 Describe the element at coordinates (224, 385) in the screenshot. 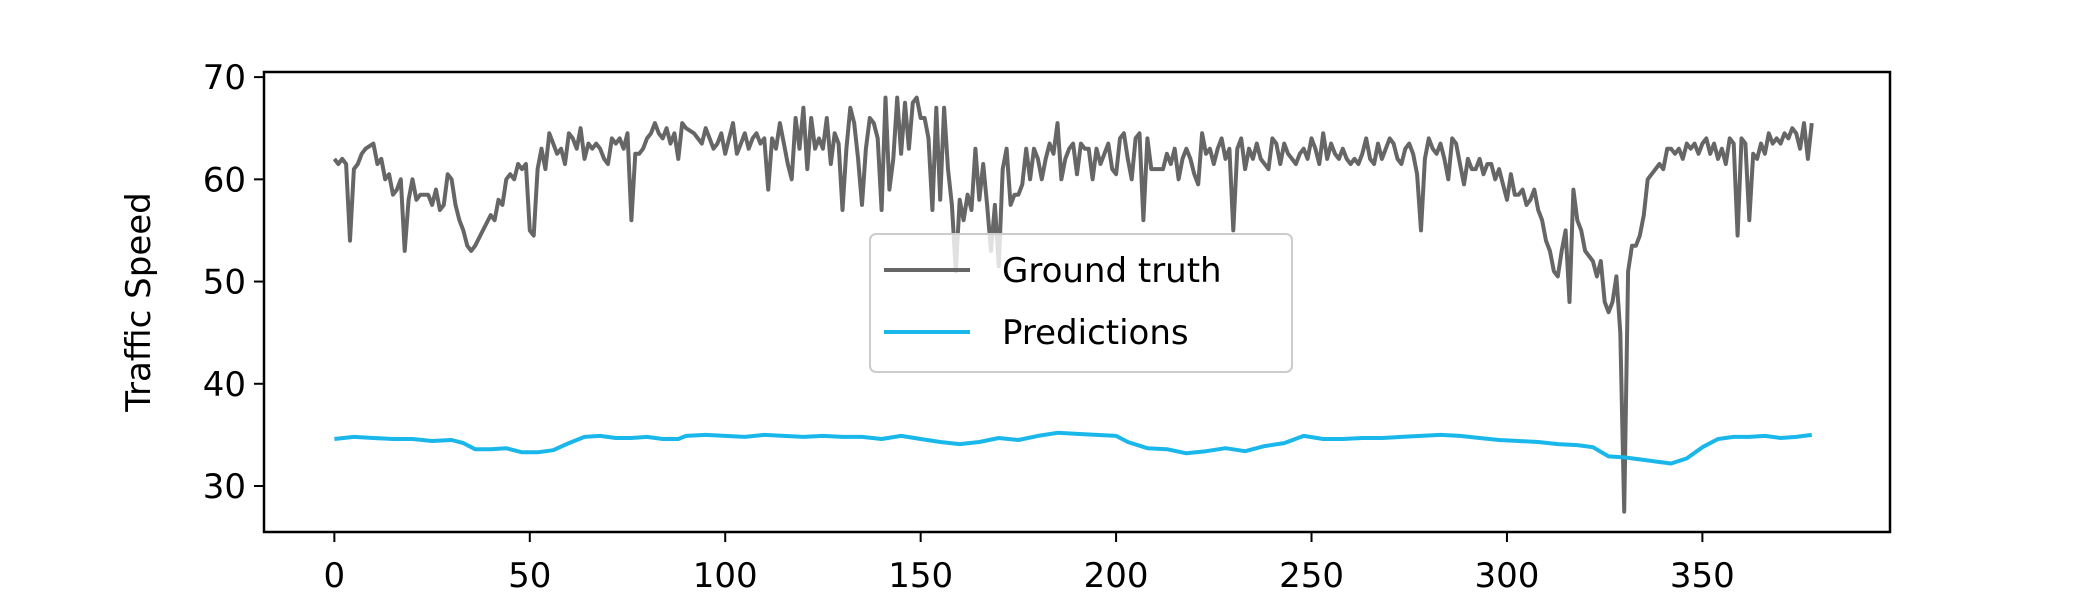

I see `y-tick-label: 40` at that location.